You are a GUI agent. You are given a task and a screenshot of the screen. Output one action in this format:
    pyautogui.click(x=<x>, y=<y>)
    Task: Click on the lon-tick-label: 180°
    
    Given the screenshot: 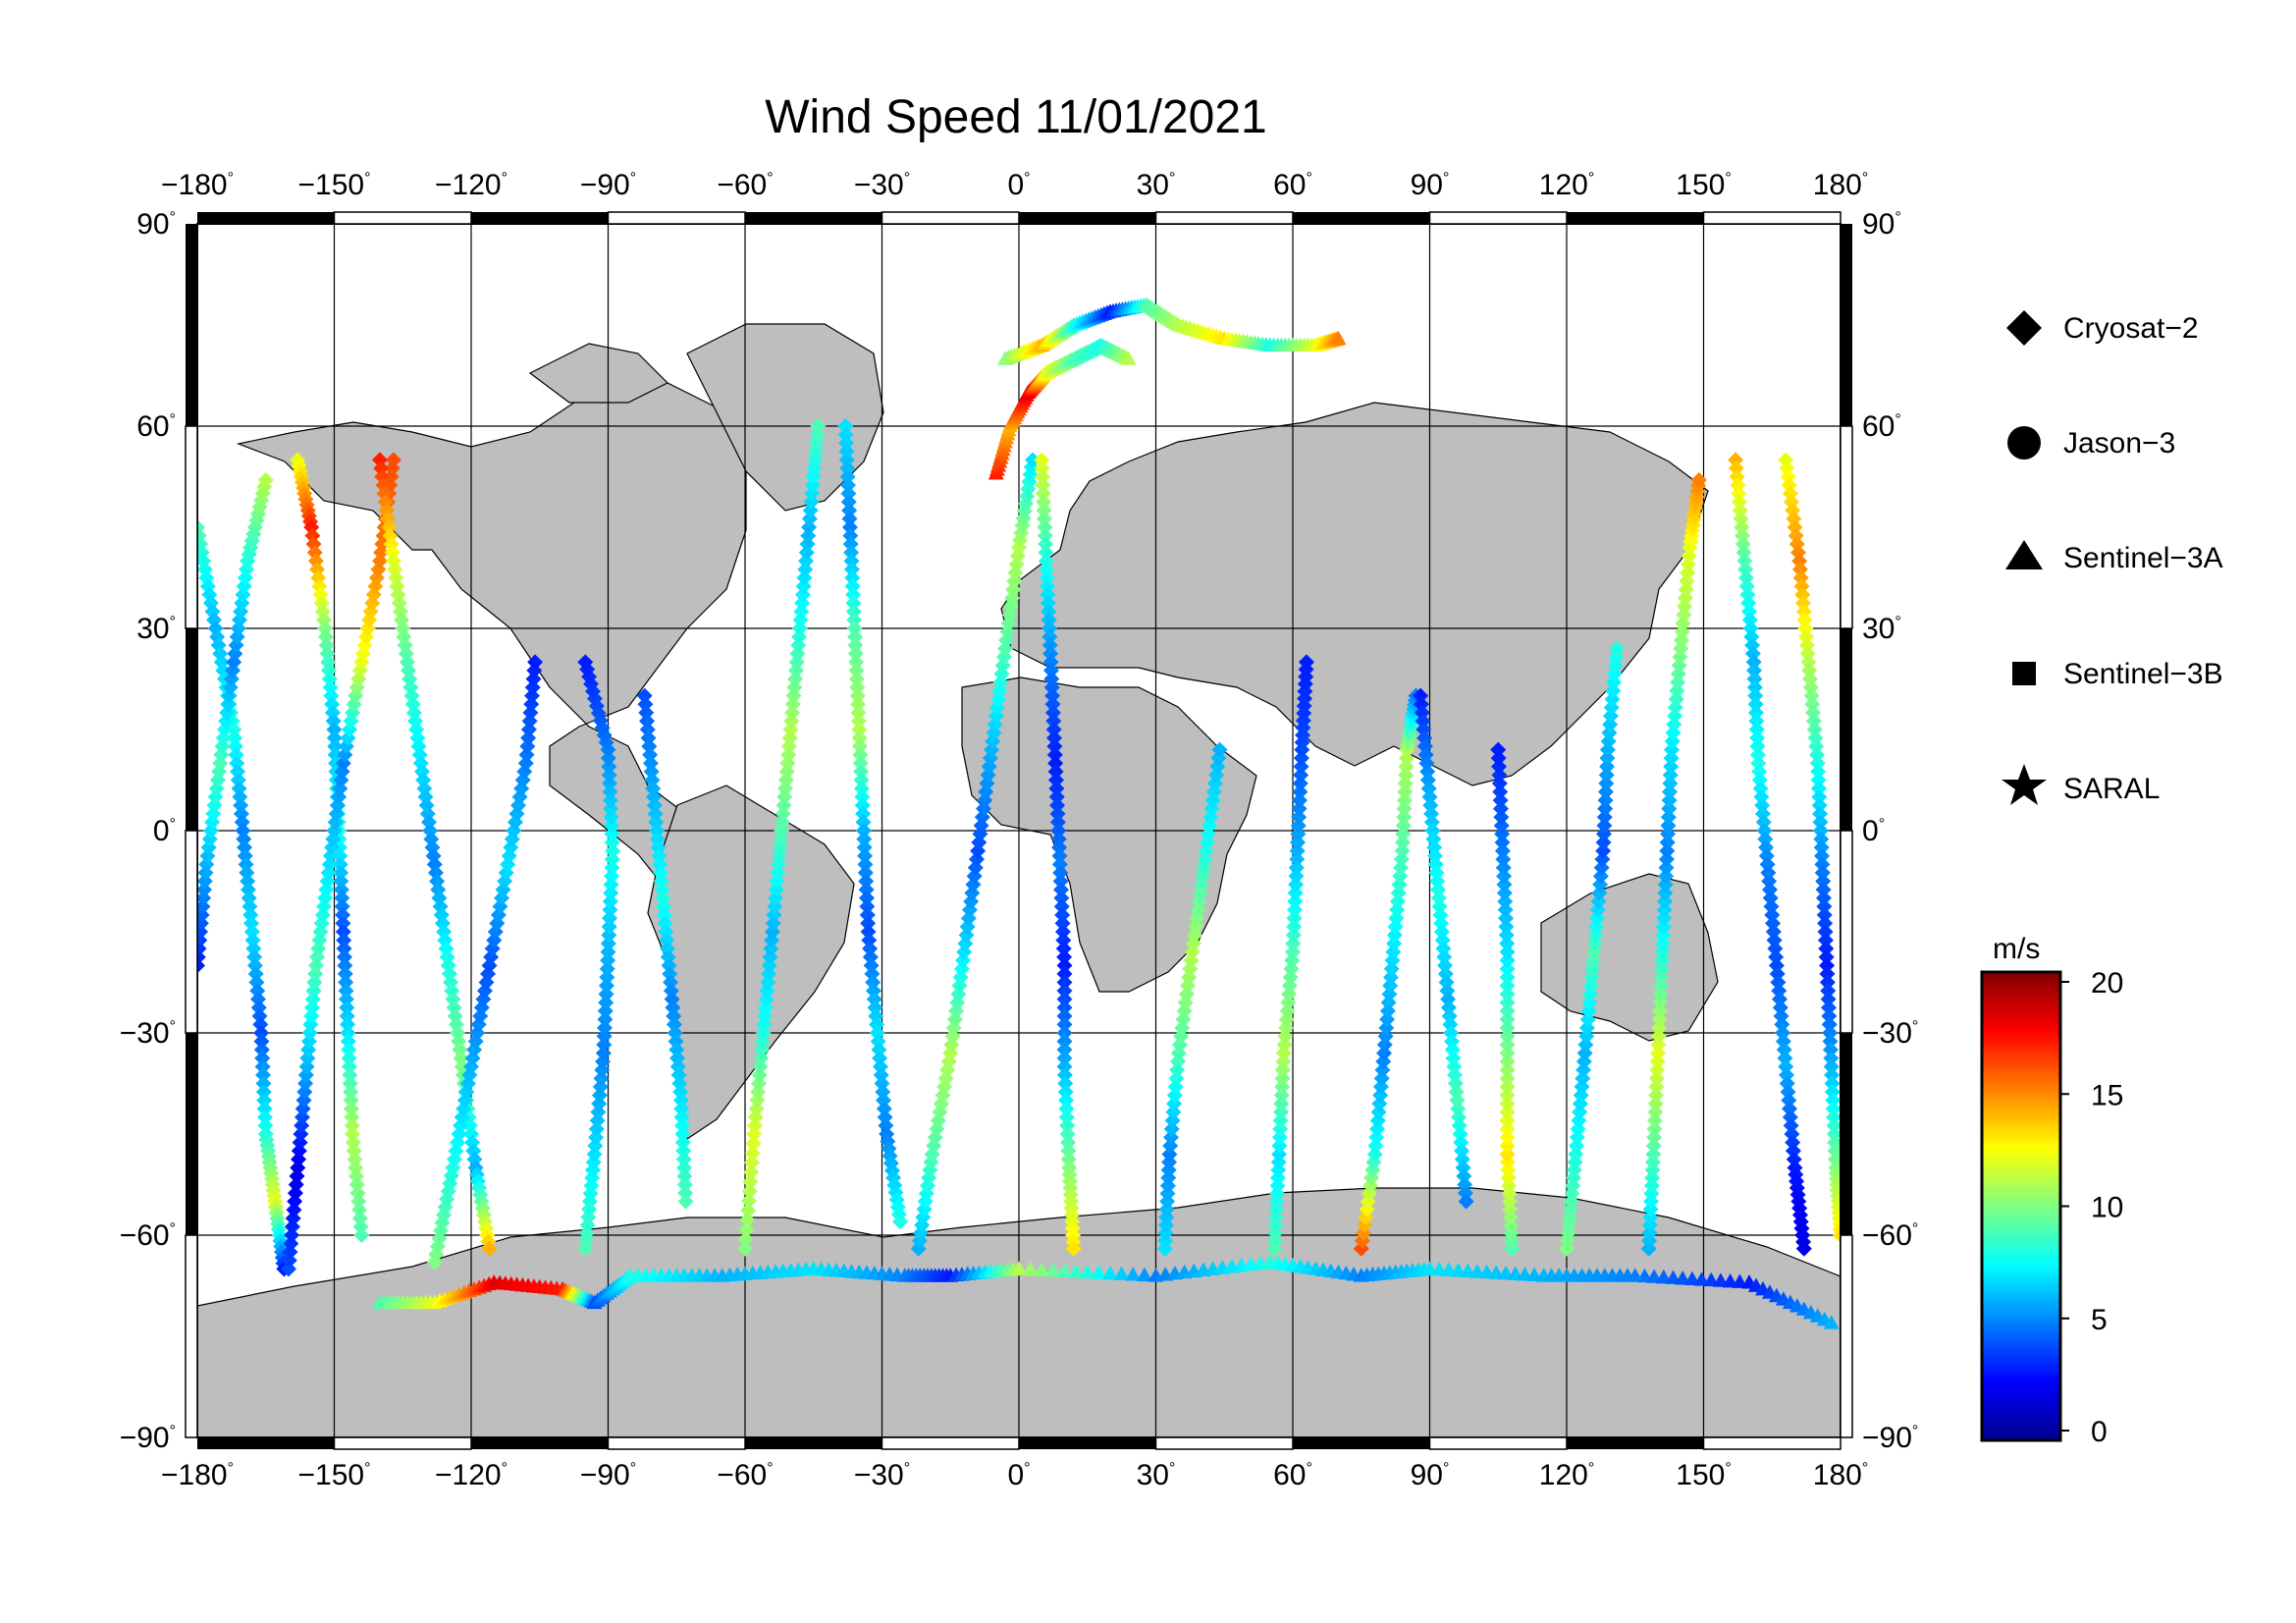 What is the action you would take?
    pyautogui.click(x=1841, y=185)
    